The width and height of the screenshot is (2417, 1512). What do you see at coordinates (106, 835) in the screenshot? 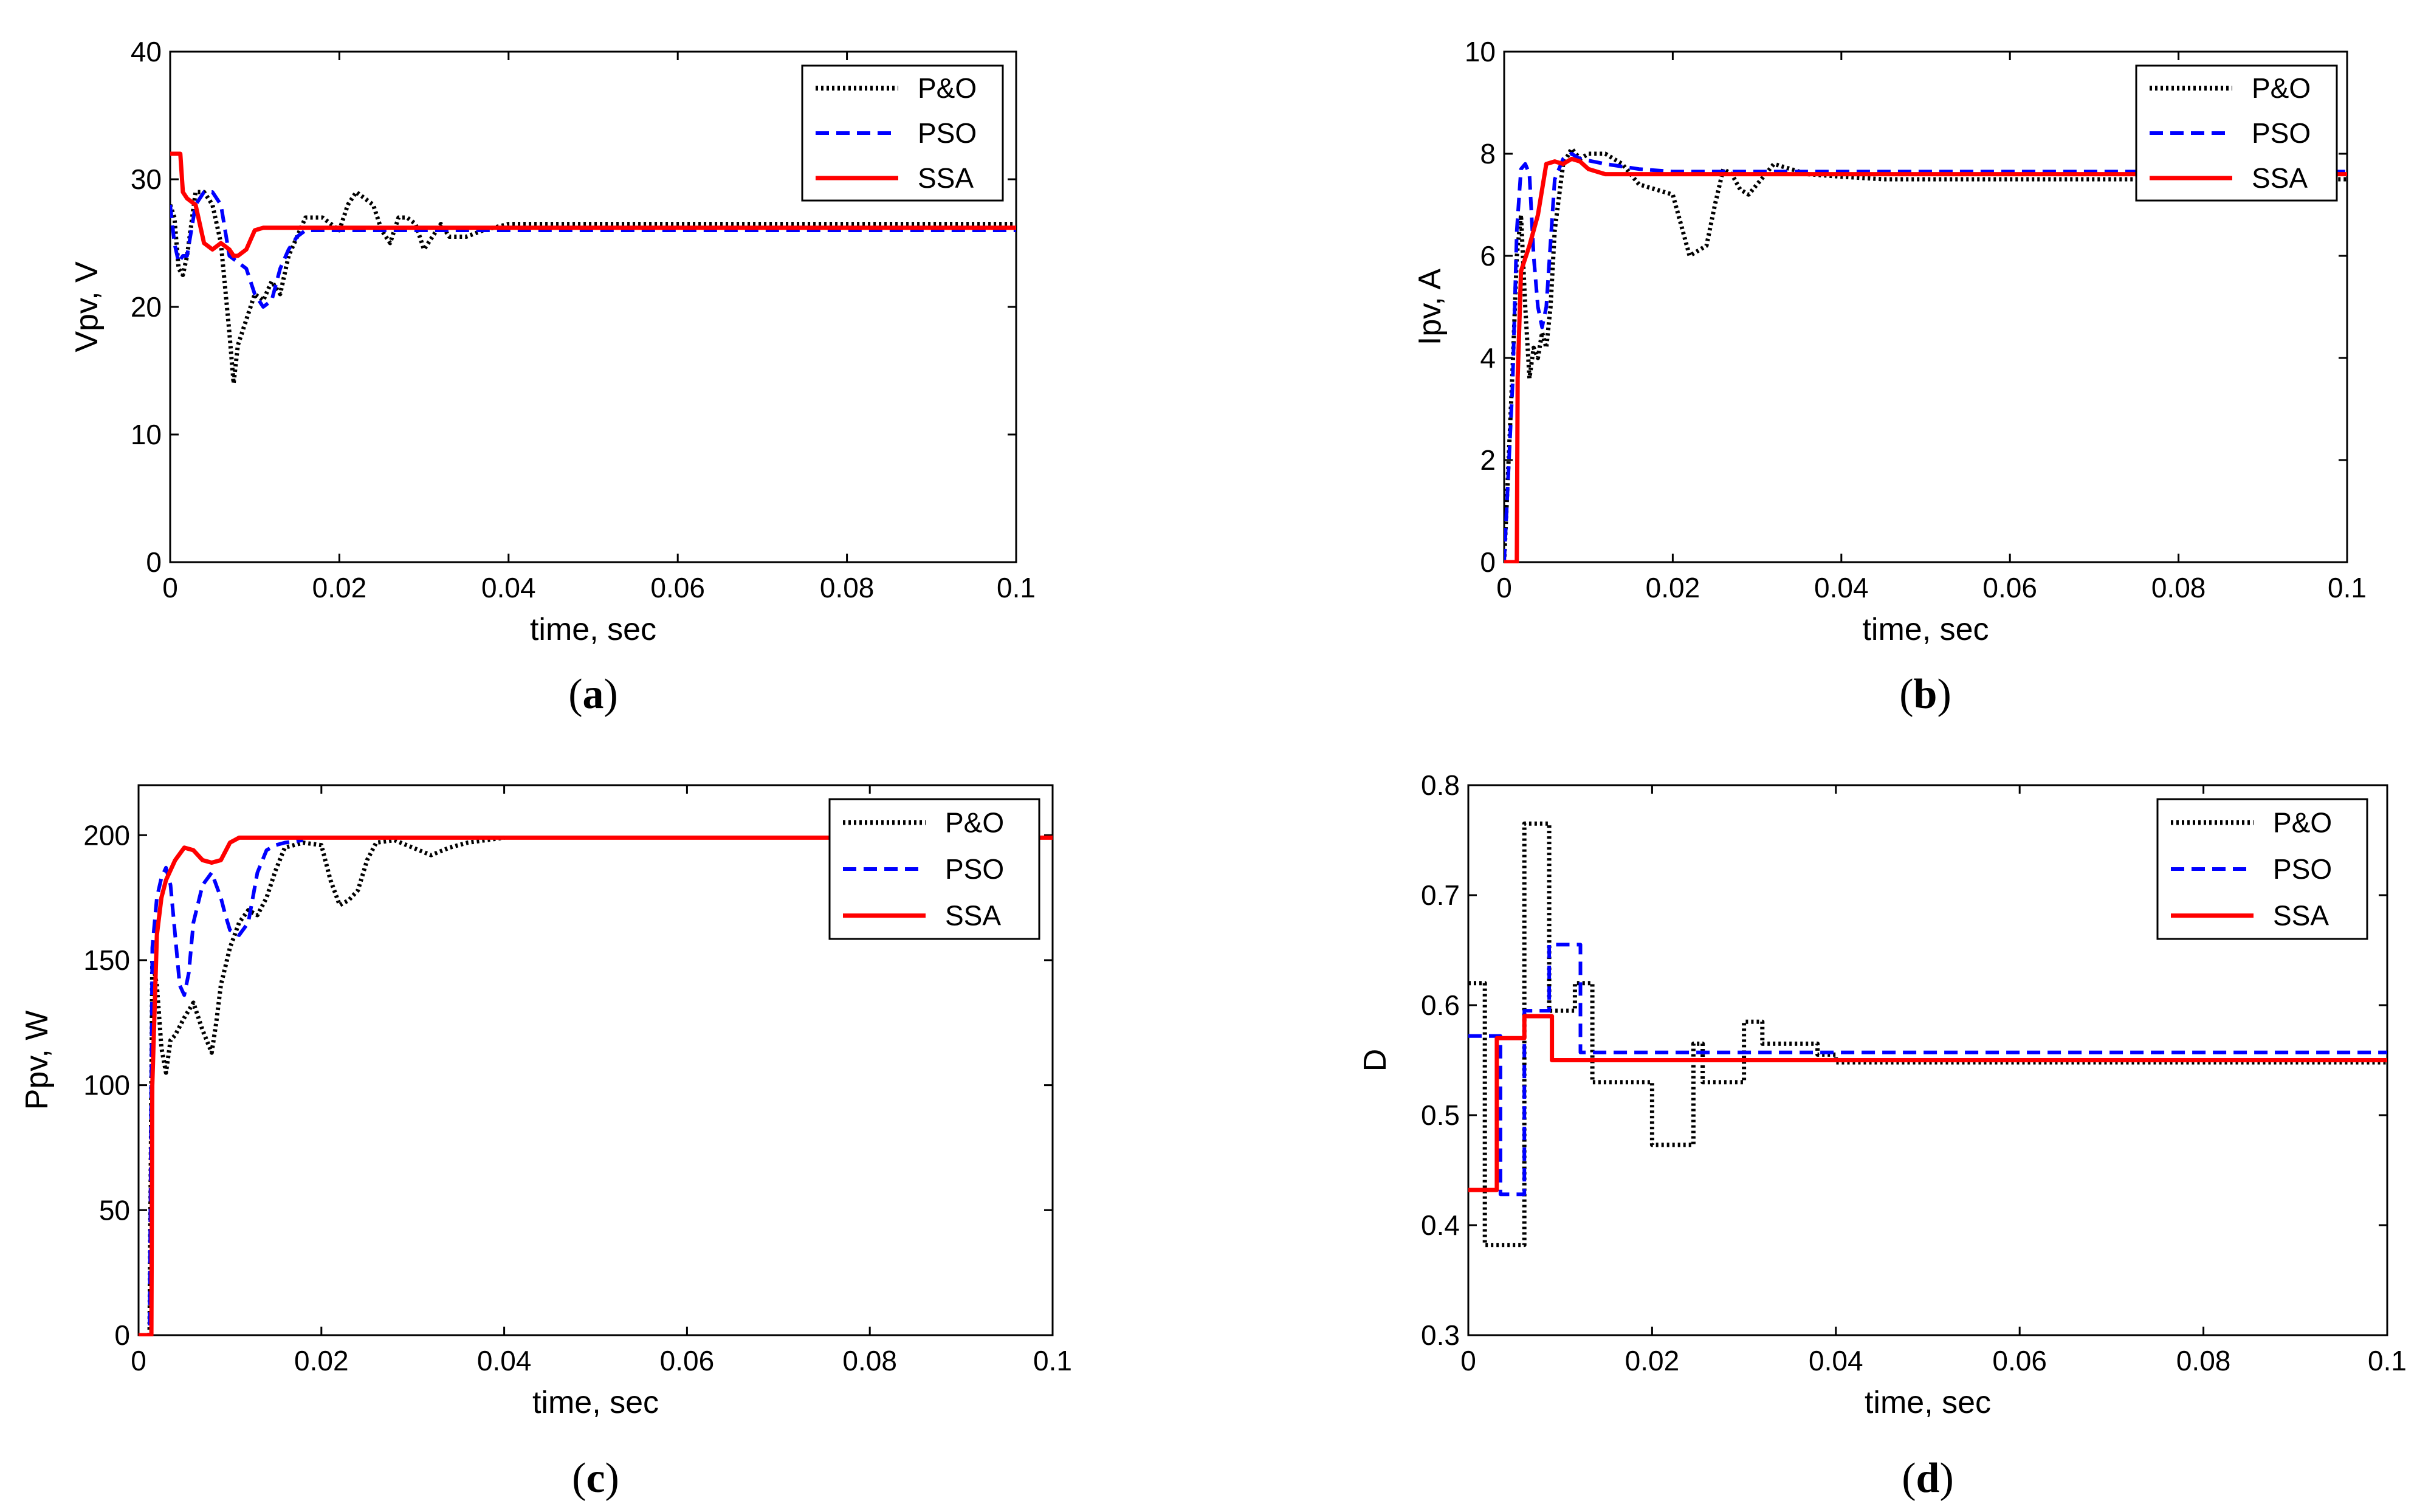
I see `y-tick-label: 200` at bounding box center [106, 835].